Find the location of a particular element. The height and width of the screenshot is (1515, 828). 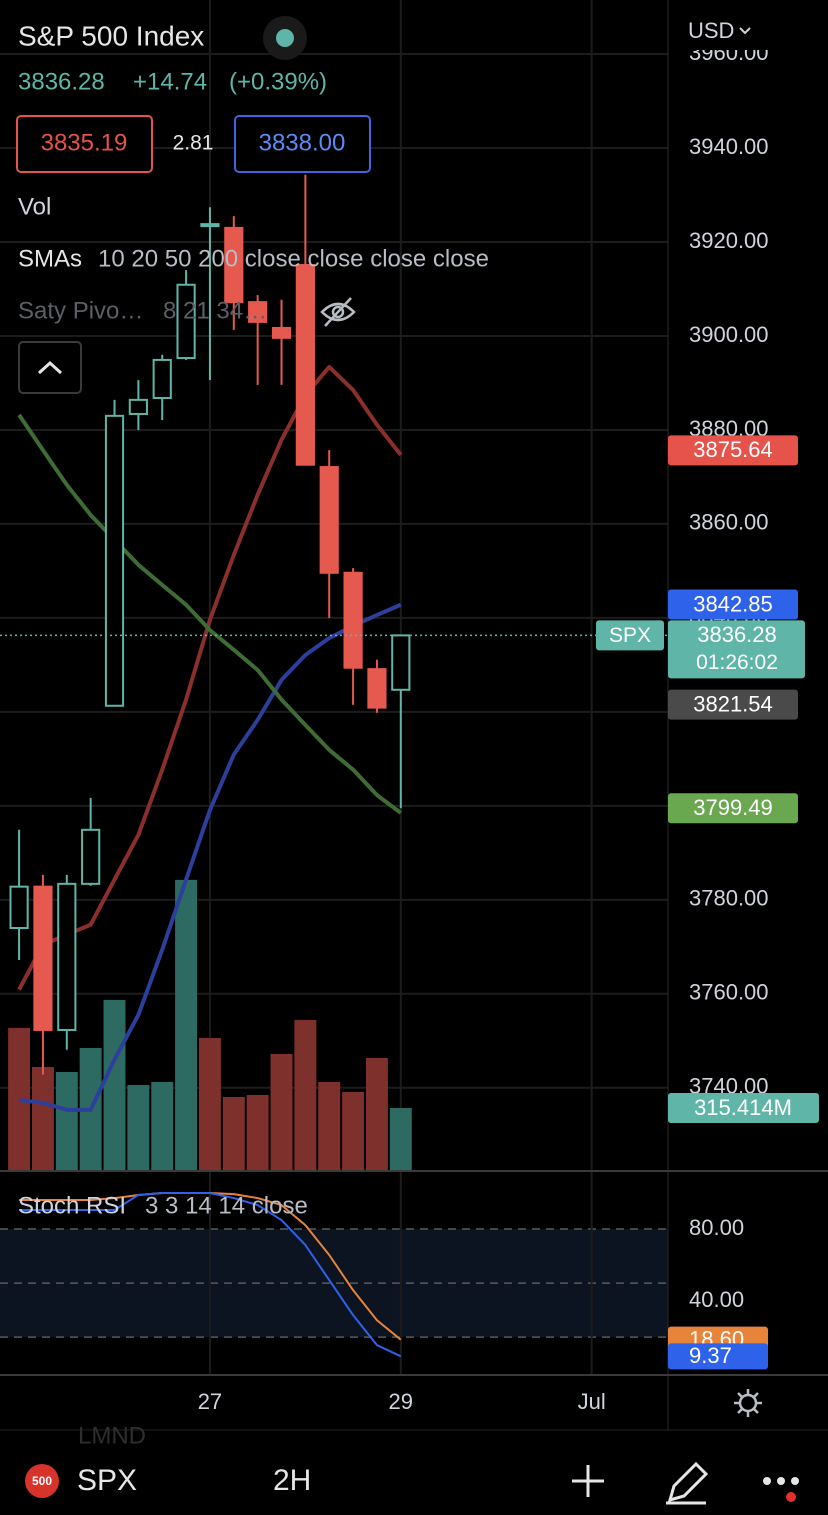

countdown-text: 01:26:02 is located at coordinates (737, 662).